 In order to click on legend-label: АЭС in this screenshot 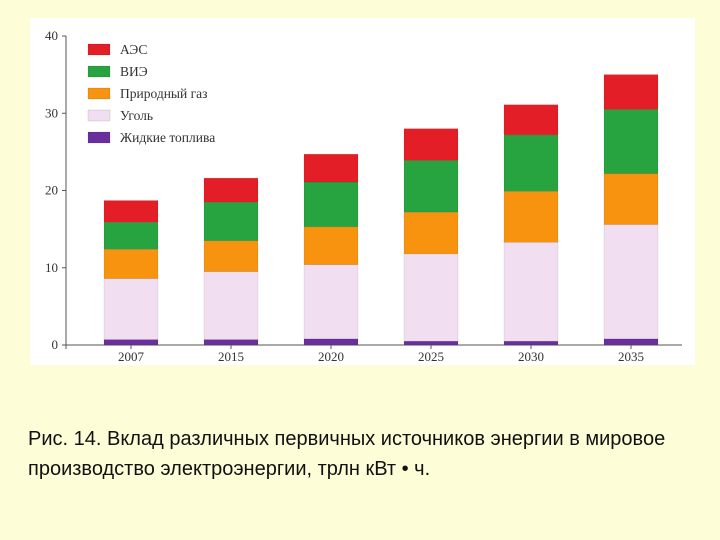, I will do `click(133, 49)`.